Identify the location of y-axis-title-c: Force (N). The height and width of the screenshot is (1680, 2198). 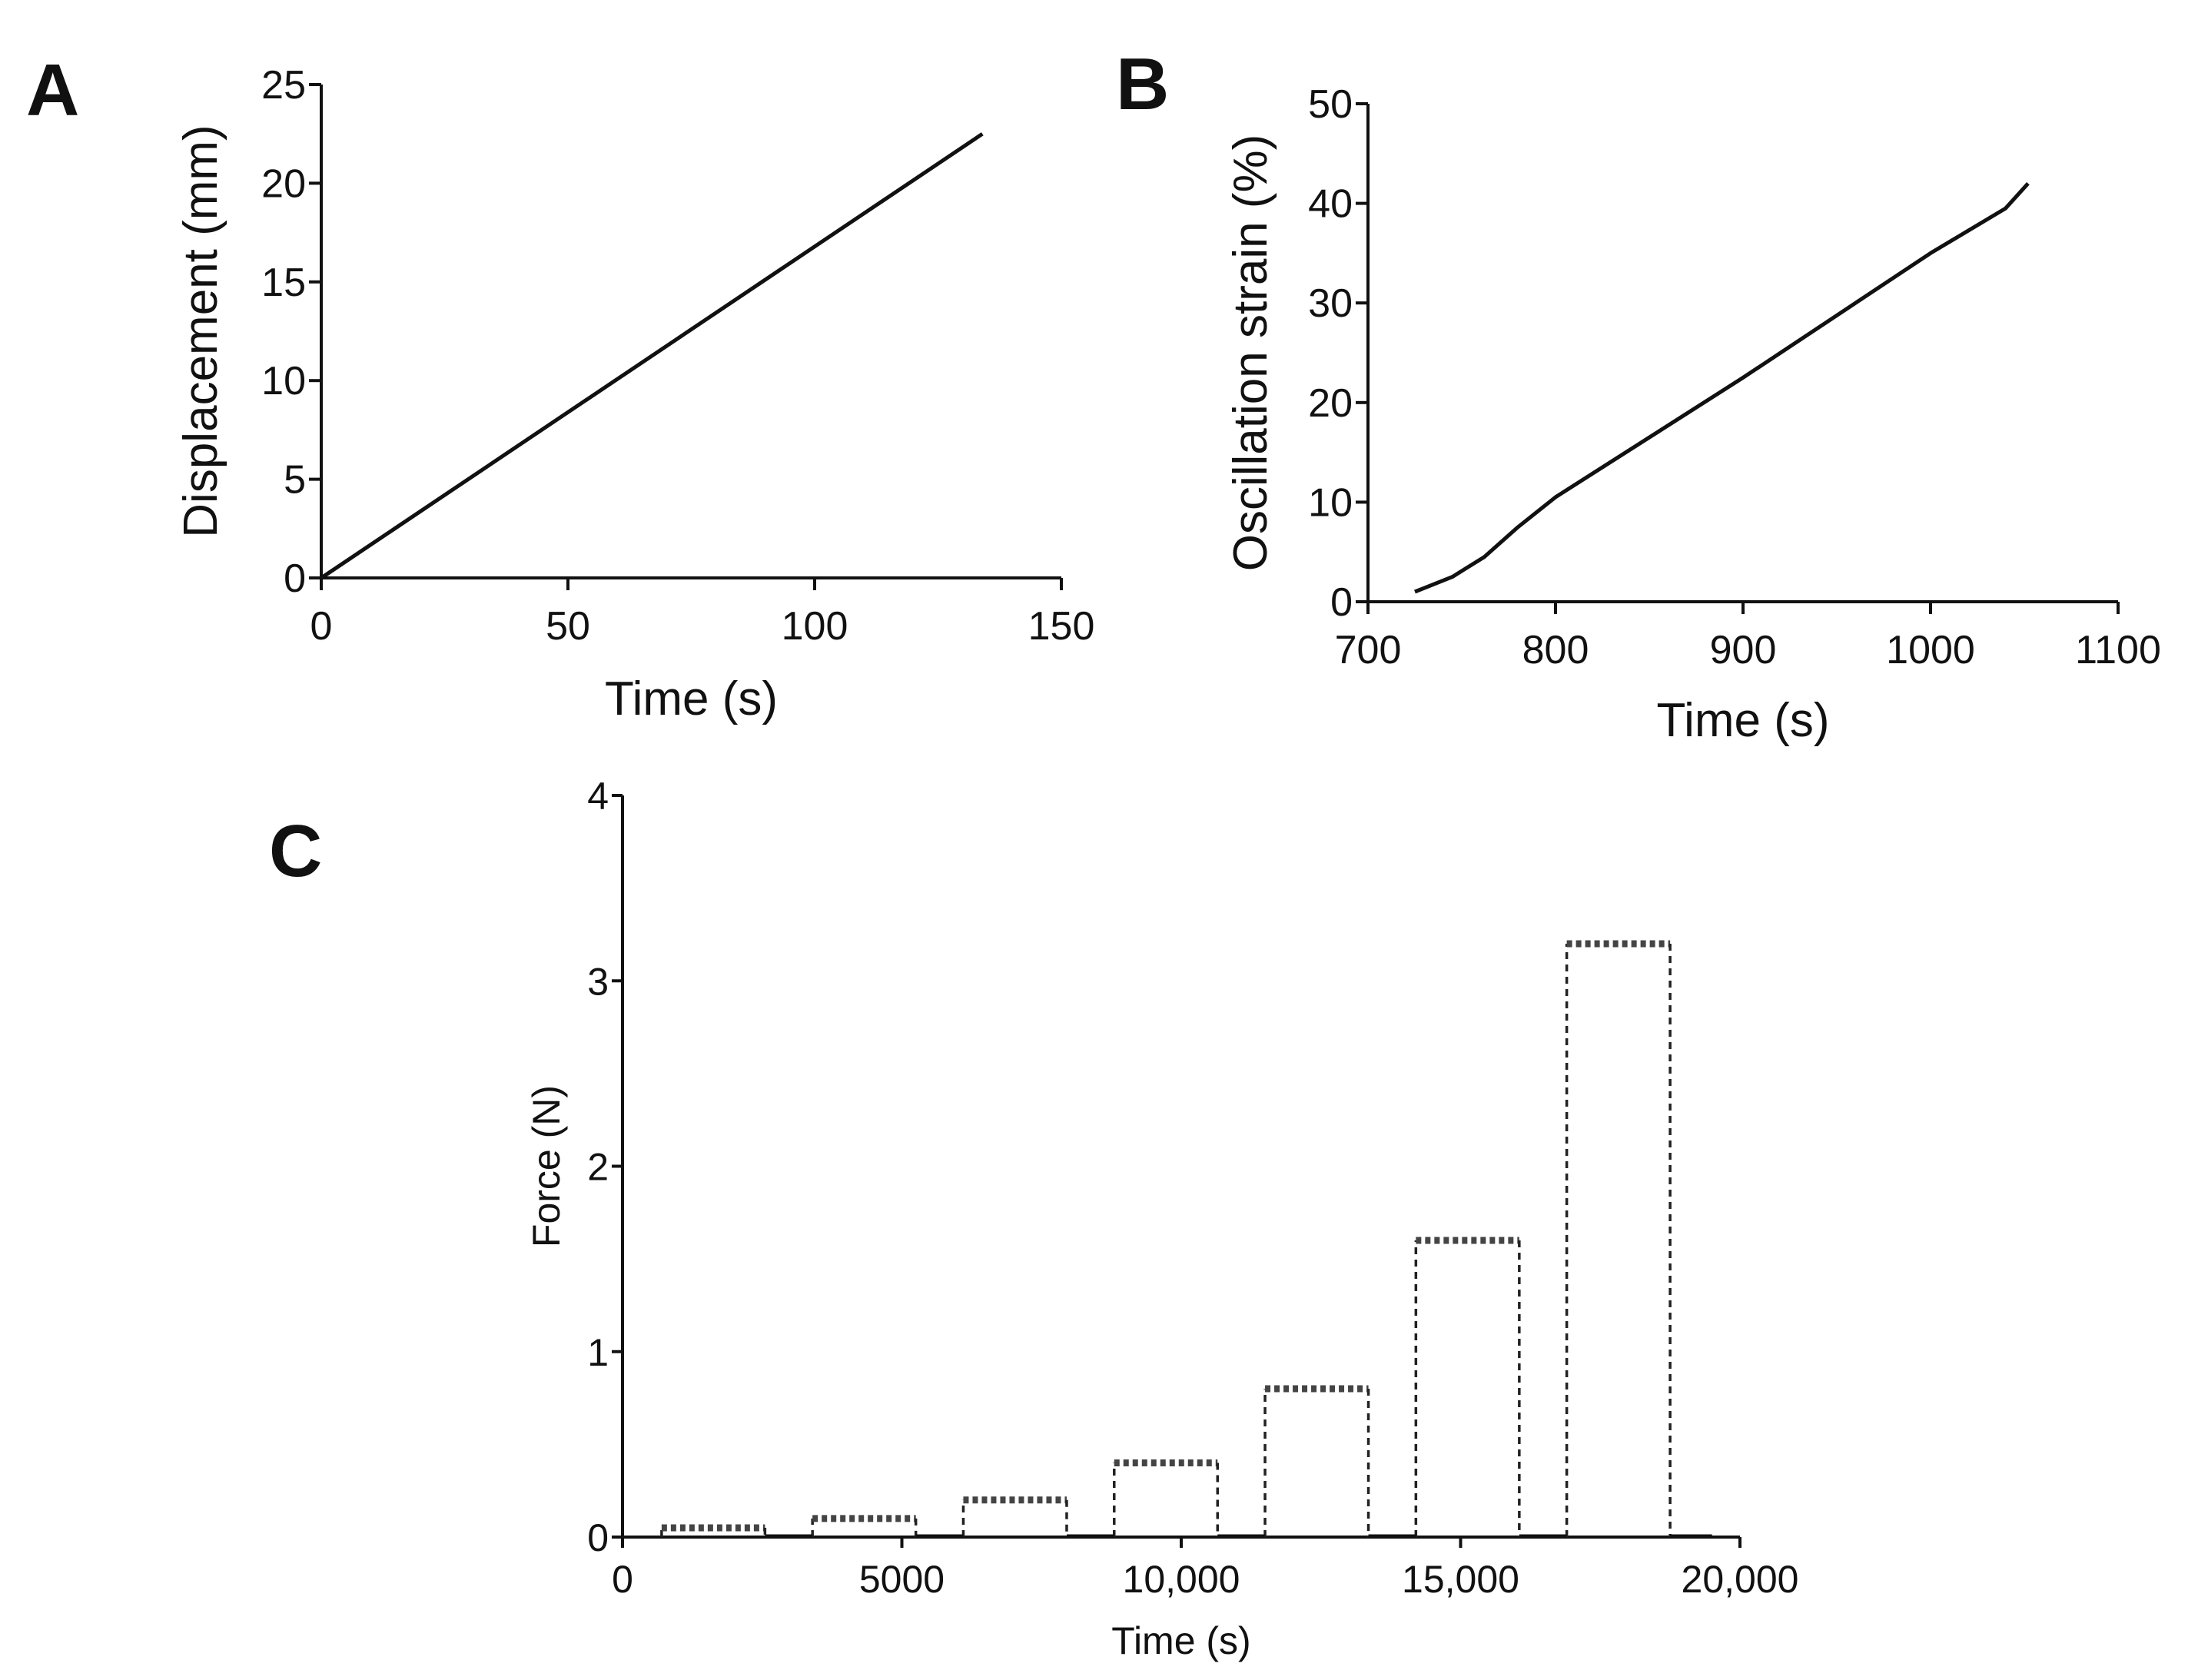
(547, 1166).